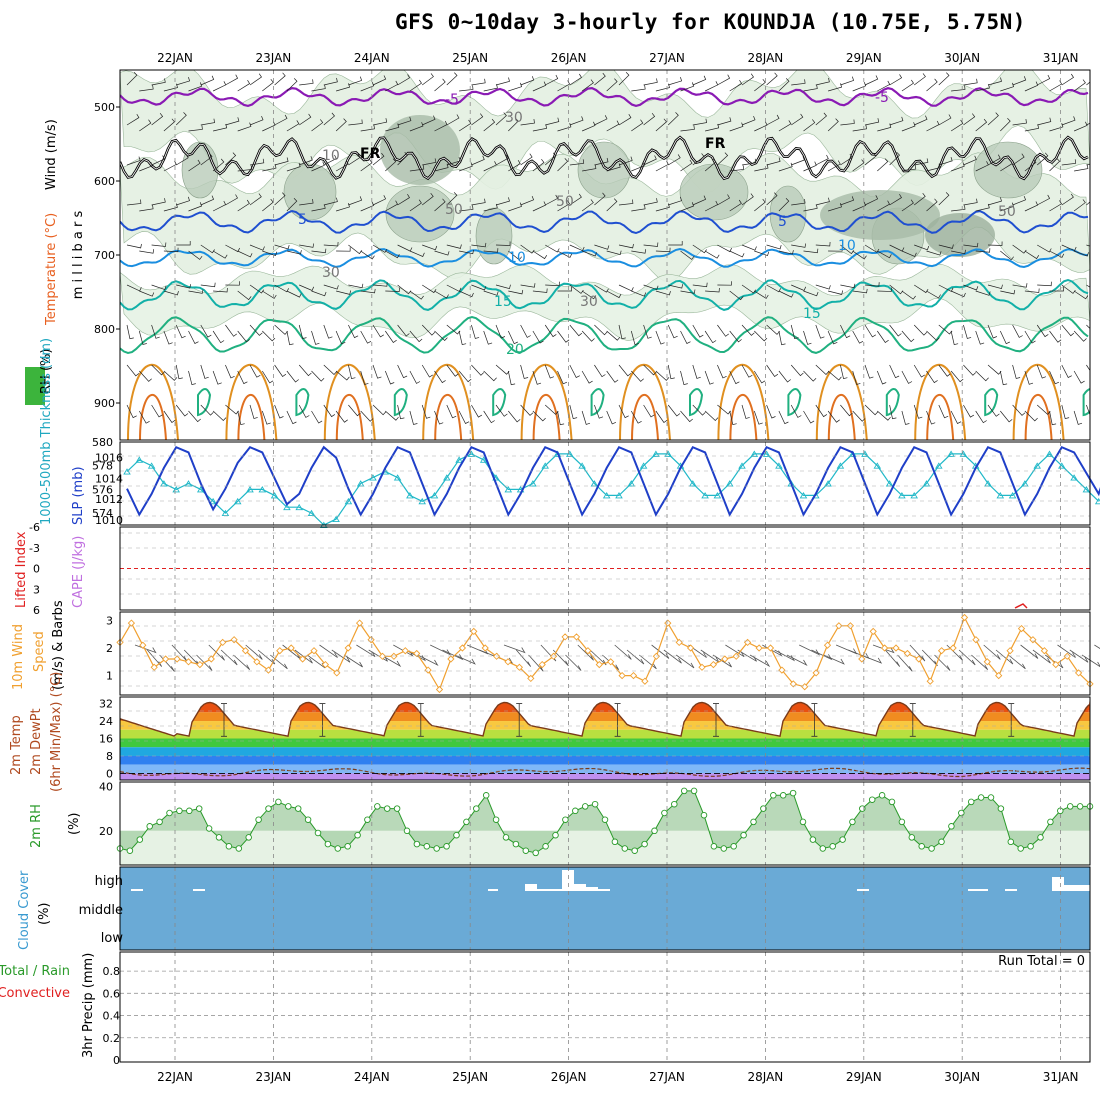 This screenshot has height=1100, width=1100. Describe the element at coordinates (109, 520) in the screenshot. I see `slp-tick-label: 1010` at that location.